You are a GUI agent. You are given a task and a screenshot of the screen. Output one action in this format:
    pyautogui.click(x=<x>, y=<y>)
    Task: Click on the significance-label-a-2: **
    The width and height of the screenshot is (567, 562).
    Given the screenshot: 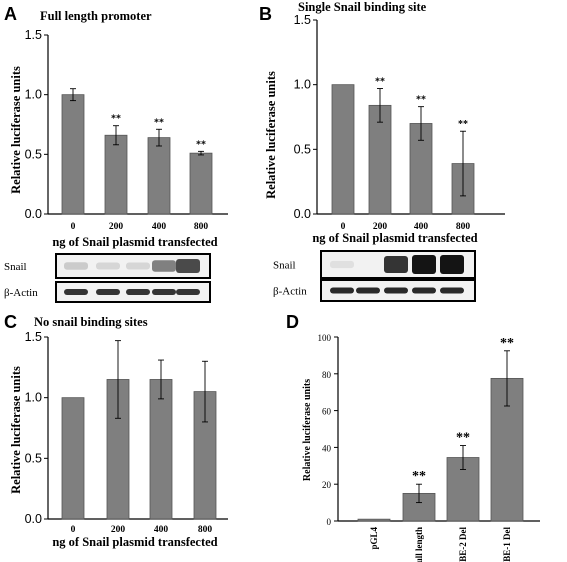 What is the action you would take?
    pyautogui.click(x=159, y=122)
    